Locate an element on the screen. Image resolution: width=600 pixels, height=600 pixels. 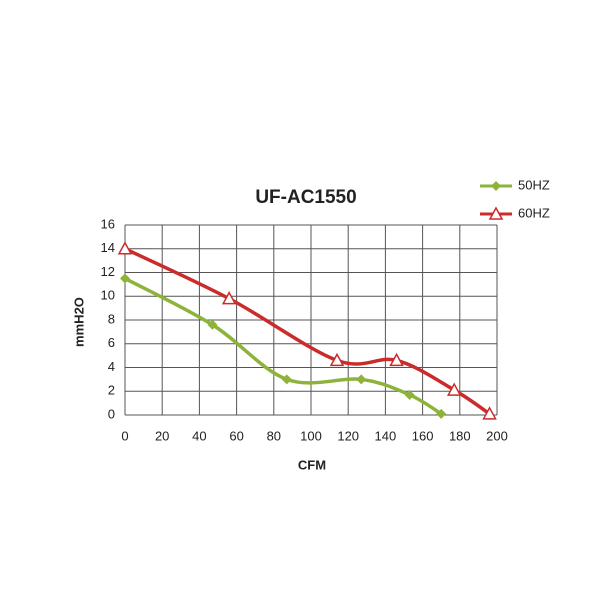
series-line is located at coordinates (283, 346).